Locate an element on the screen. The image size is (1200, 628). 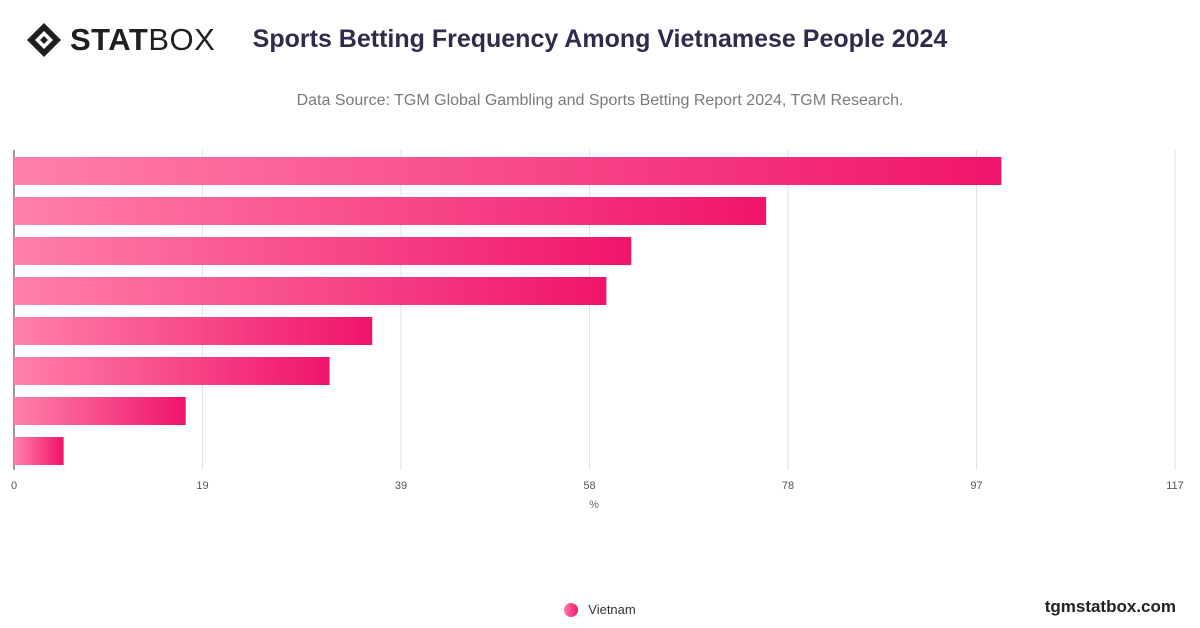
legend-marker is located at coordinates (571, 609).